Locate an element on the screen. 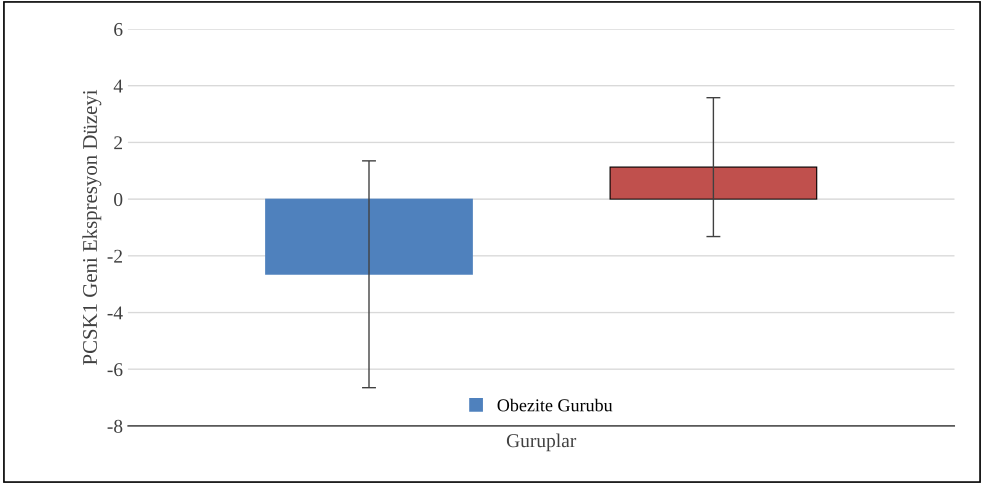 The image size is (984, 484). x-axis-title: Guruplar is located at coordinates (541, 443).